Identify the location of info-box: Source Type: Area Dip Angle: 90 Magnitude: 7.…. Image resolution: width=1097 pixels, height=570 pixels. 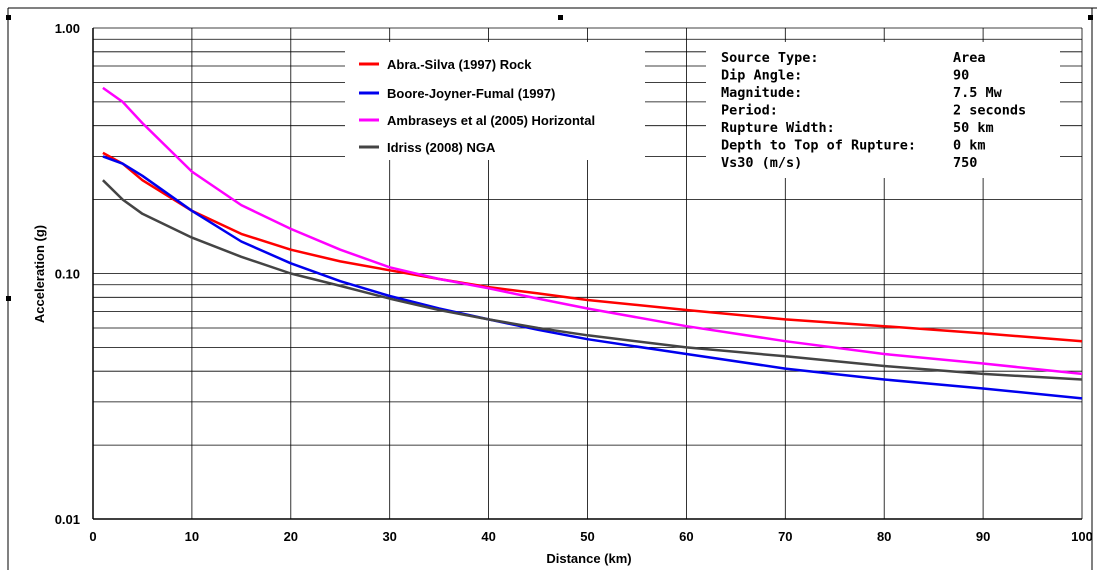
(873, 110).